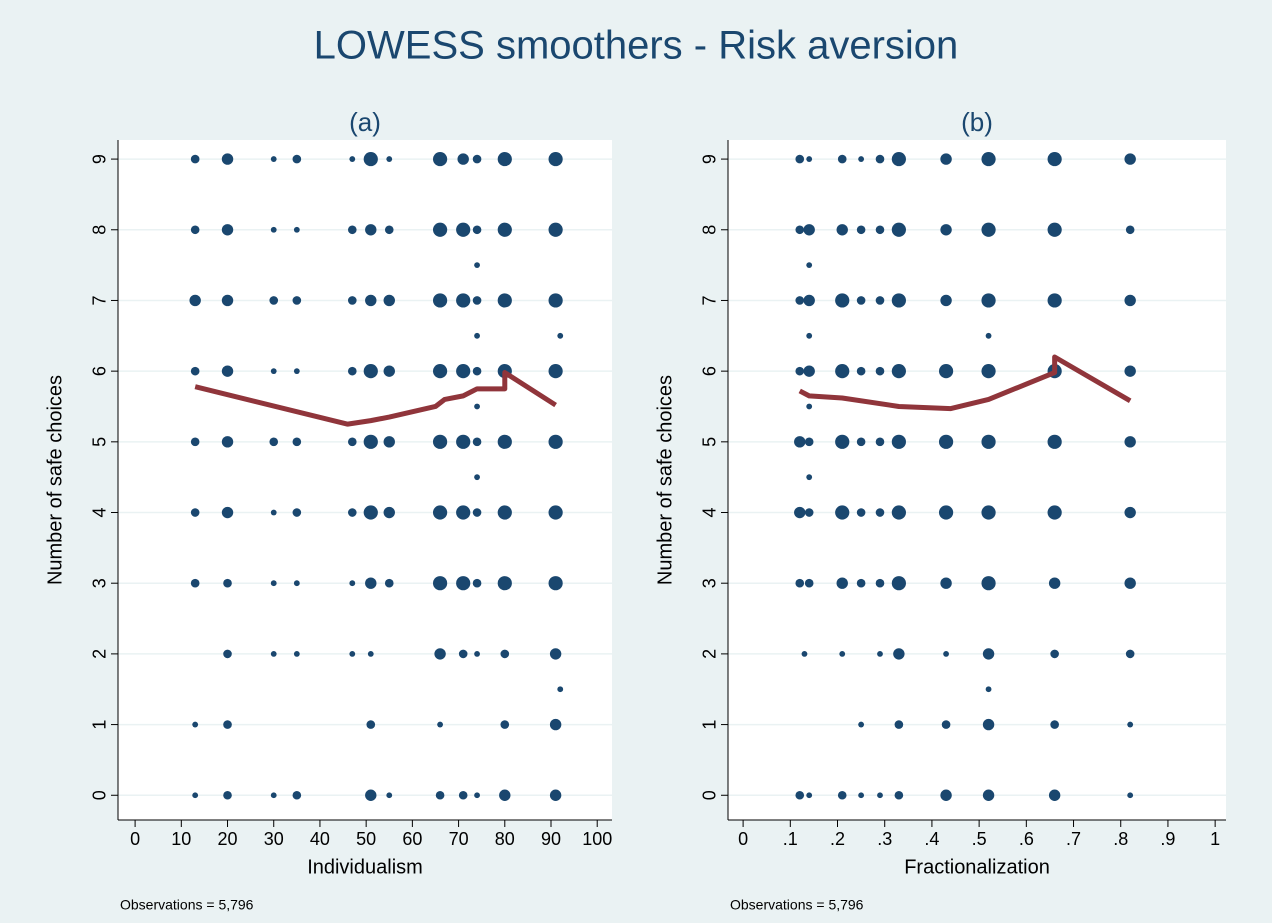 This screenshot has width=1272, height=923. What do you see at coordinates (743, 839) in the screenshot?
I see `x-tick-label: 0` at bounding box center [743, 839].